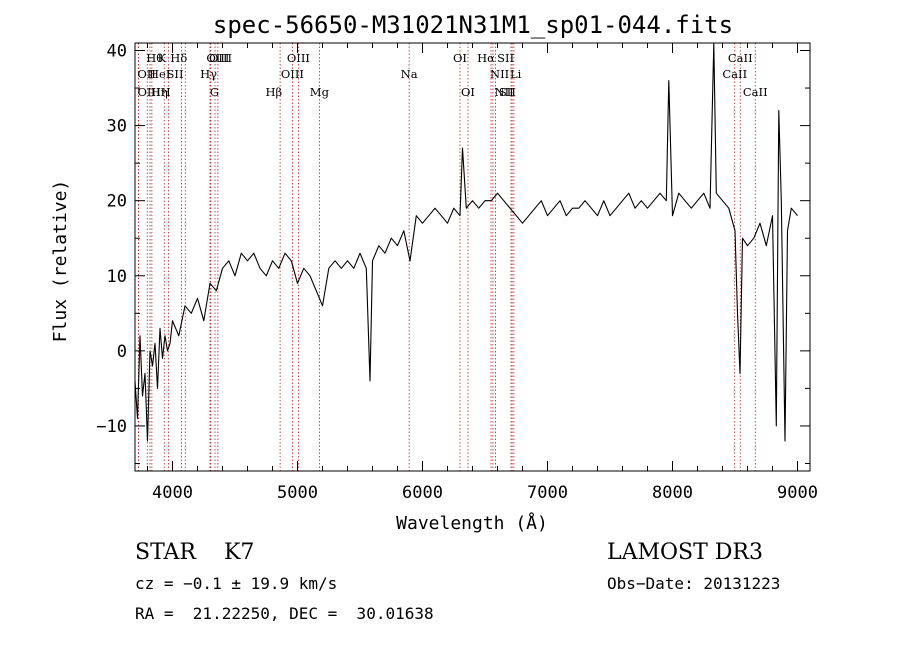 The image size is (900, 649). What do you see at coordinates (460, 58) in the screenshot?
I see `line-marker-label-18: OI` at bounding box center [460, 58].